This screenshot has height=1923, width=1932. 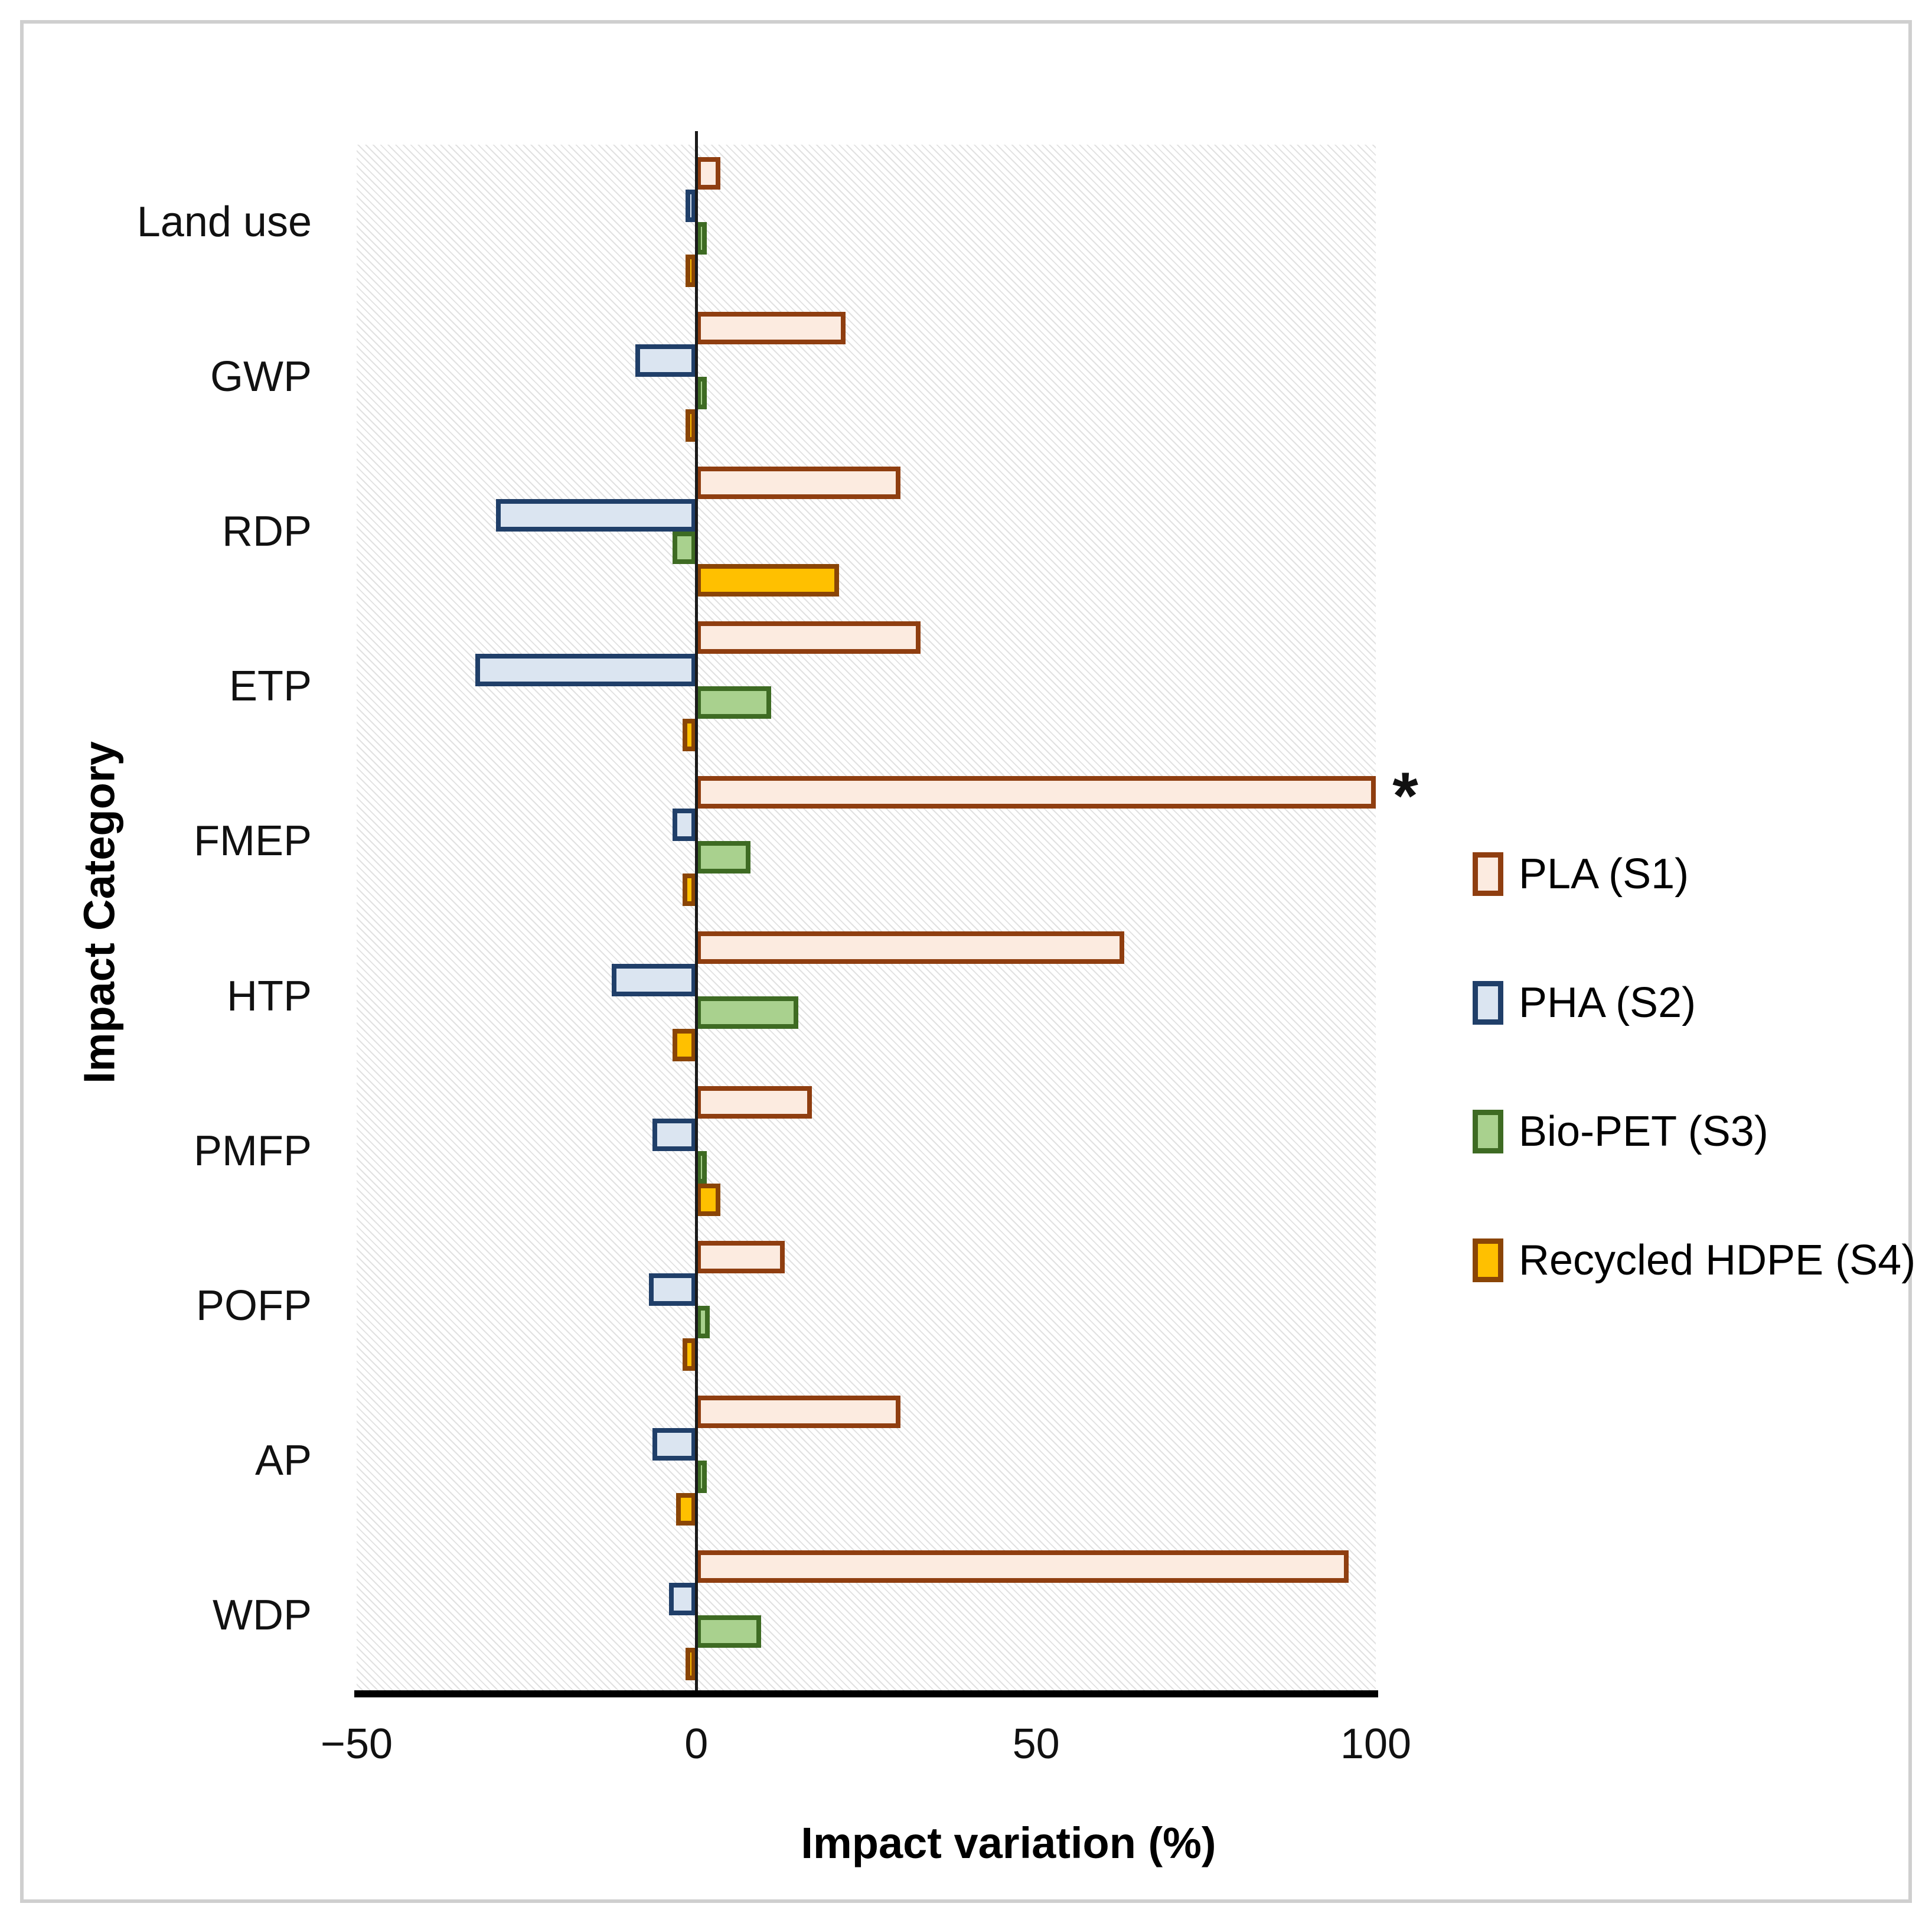 What do you see at coordinates (252, 1151) in the screenshot?
I see `category-label-pmfp: PMFP` at bounding box center [252, 1151].